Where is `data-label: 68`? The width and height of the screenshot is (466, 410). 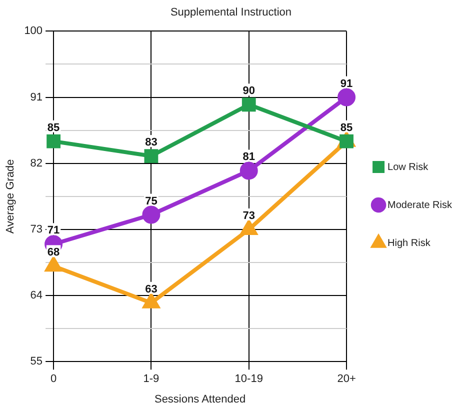 data-label: 68 is located at coordinates (53, 252).